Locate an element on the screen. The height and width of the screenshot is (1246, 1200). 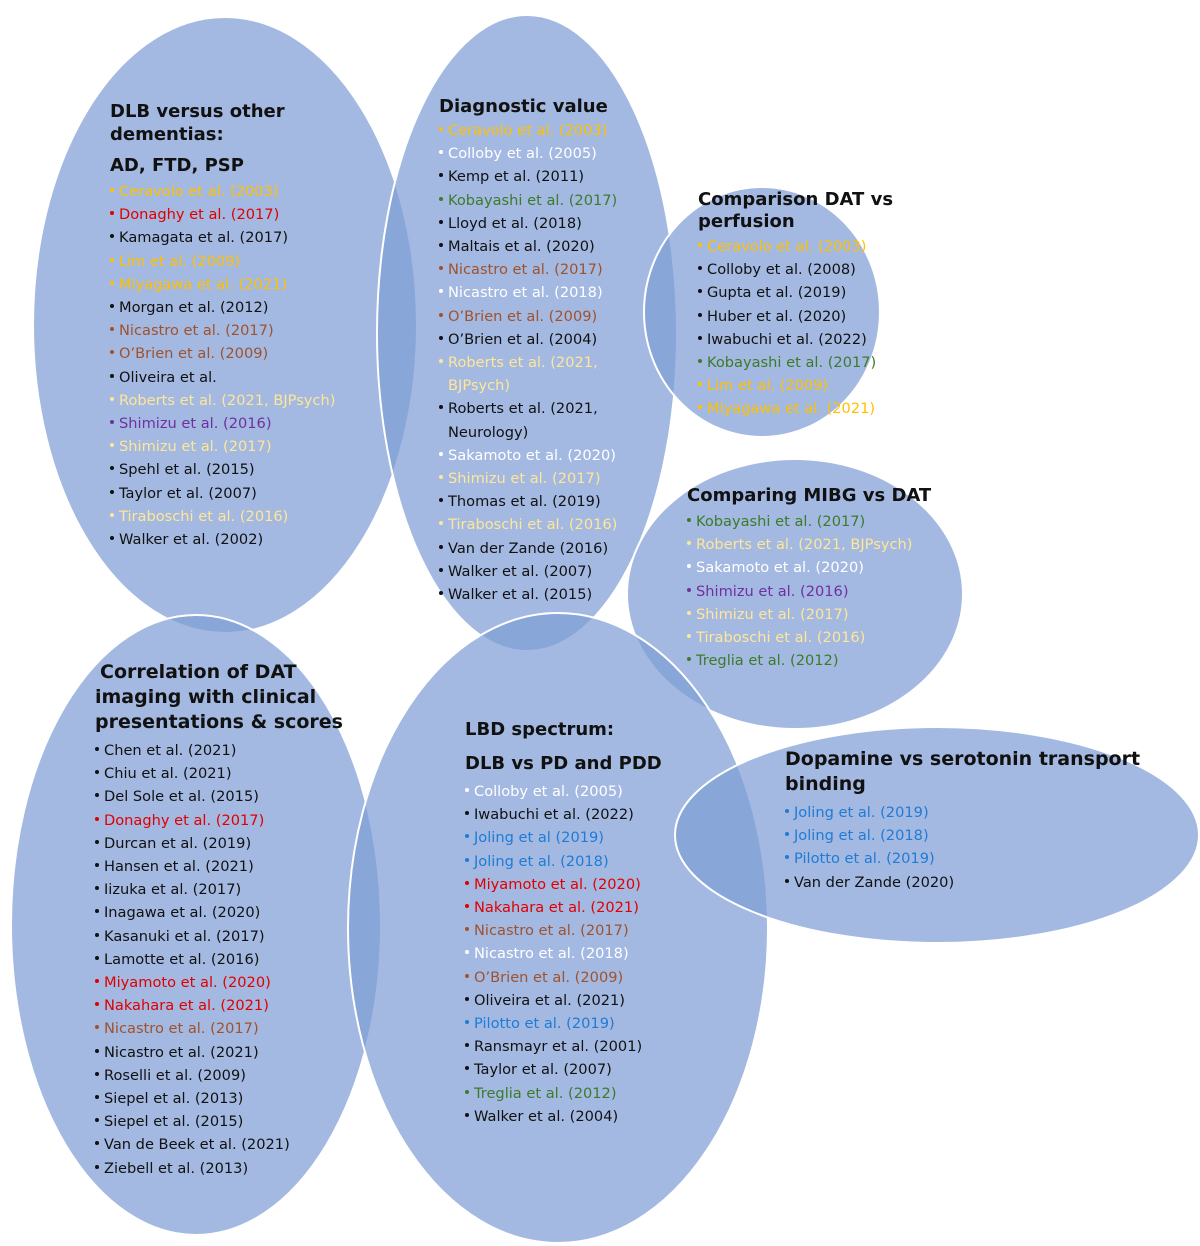
reference-text: Joling et al. (2019) is located at coordinates (861, 812).